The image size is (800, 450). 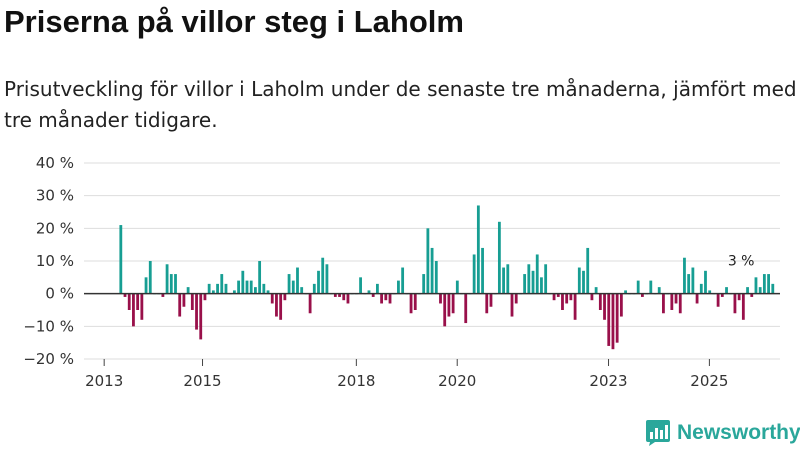 I want to click on x-tick-label: 2018, so click(x=356, y=381).